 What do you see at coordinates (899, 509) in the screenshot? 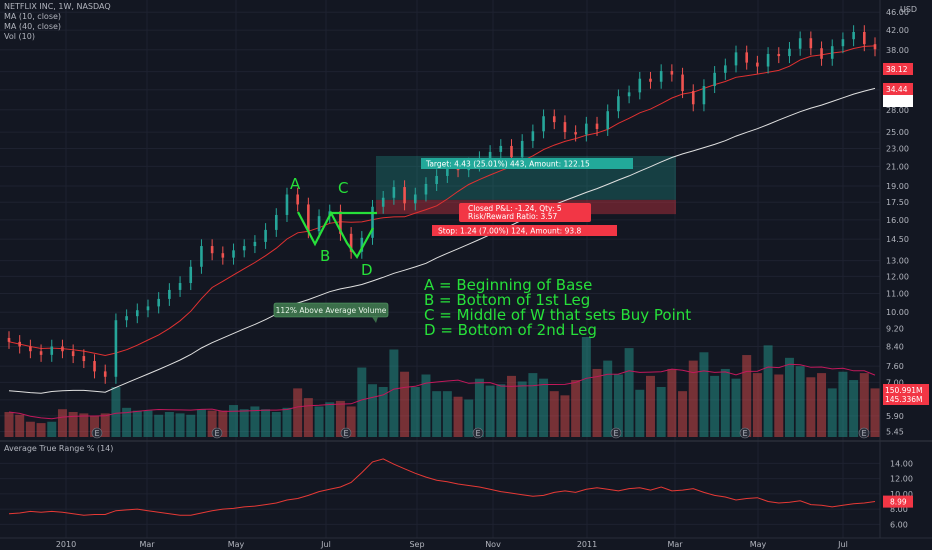
I see `atr-tick-label: 8.00` at bounding box center [899, 509].